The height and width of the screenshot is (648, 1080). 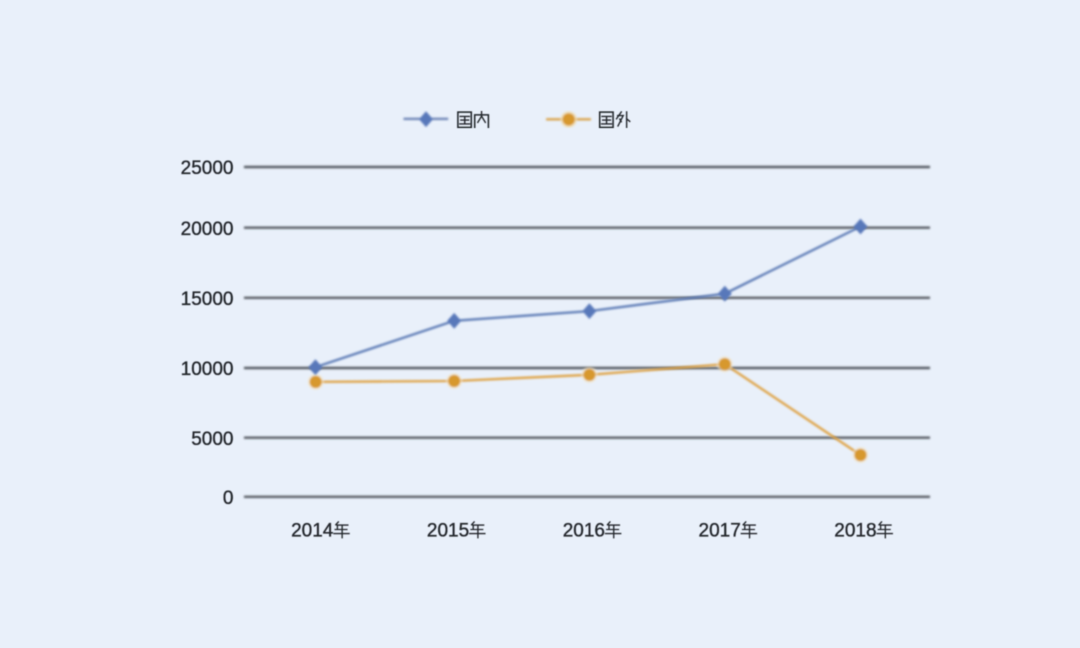 I want to click on svg-text: 2016, so click(x=584, y=530).